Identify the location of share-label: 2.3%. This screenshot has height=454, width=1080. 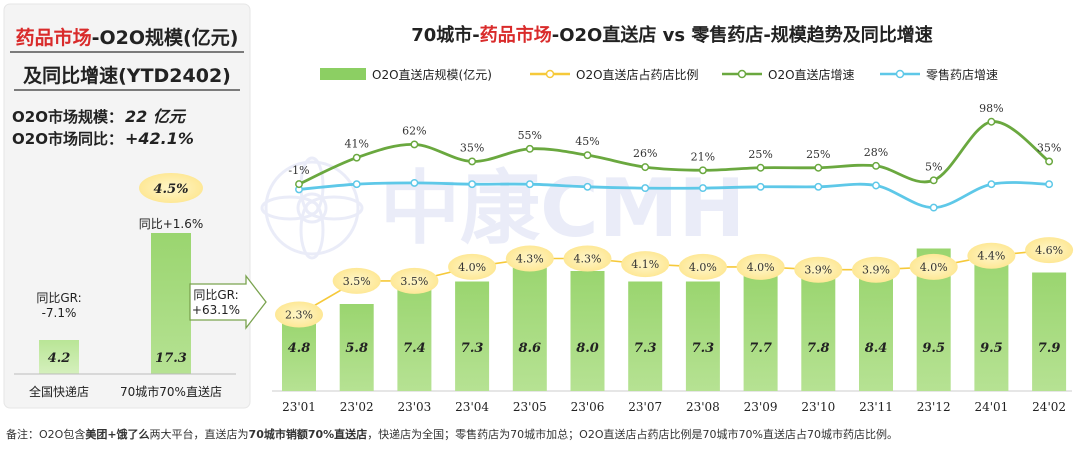
(299, 315).